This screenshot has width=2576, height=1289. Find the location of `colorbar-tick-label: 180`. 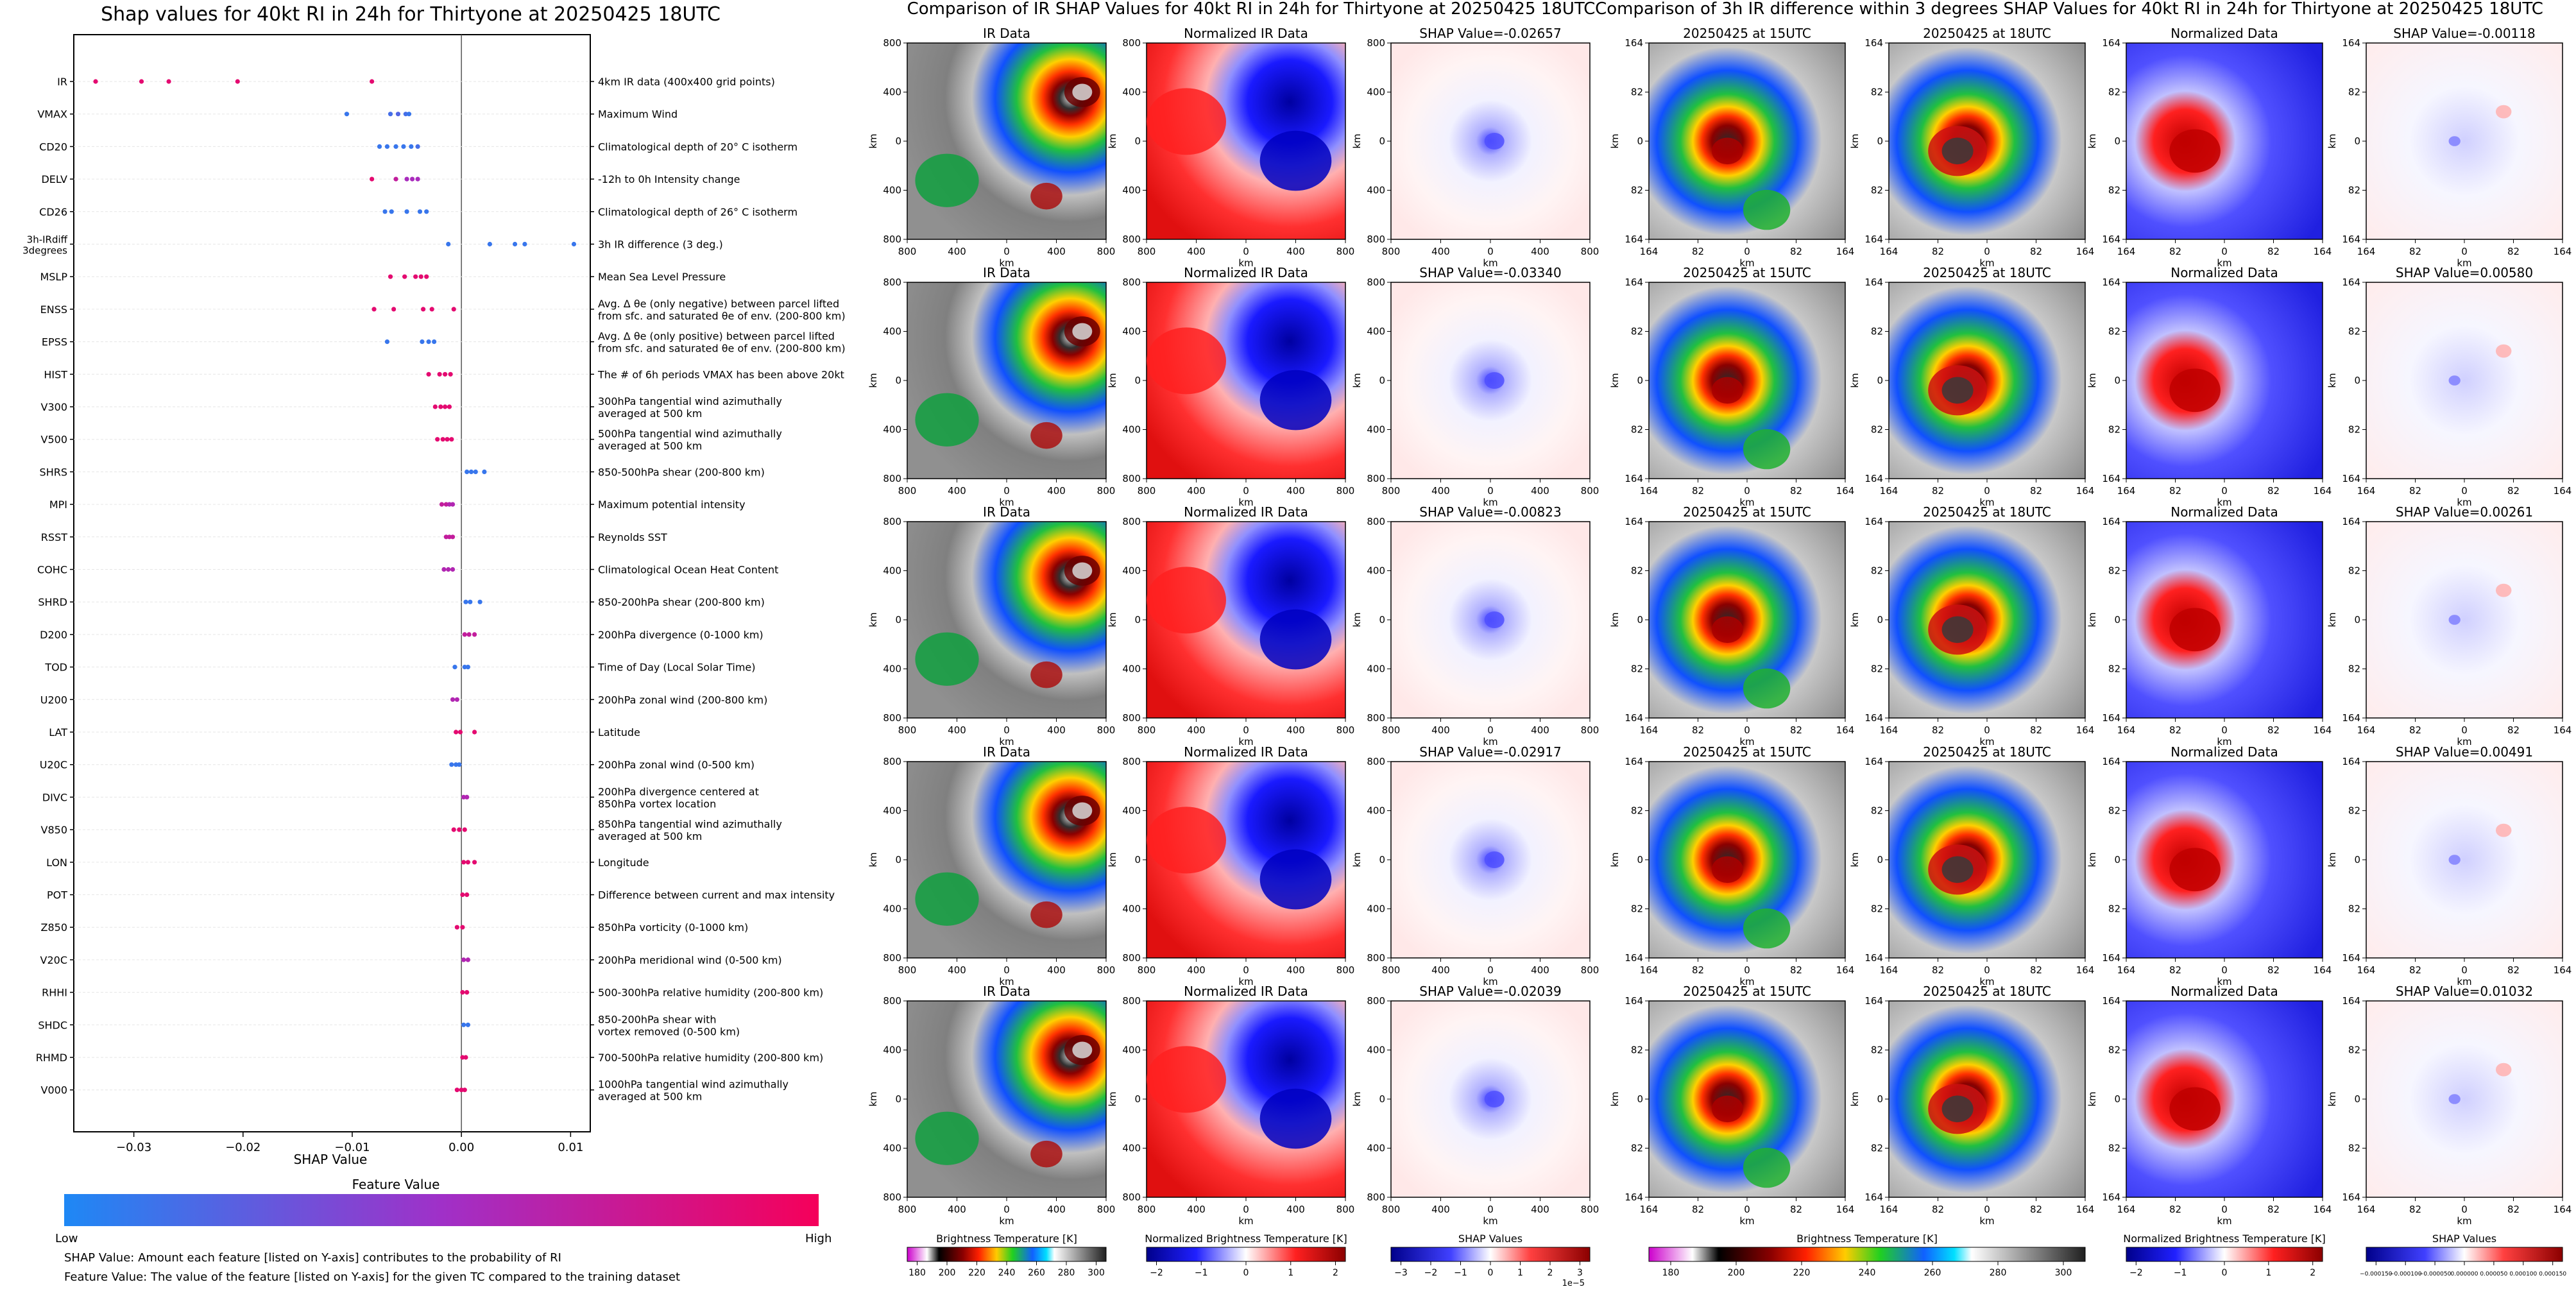

colorbar-tick-label: 180 is located at coordinates (1671, 1273).